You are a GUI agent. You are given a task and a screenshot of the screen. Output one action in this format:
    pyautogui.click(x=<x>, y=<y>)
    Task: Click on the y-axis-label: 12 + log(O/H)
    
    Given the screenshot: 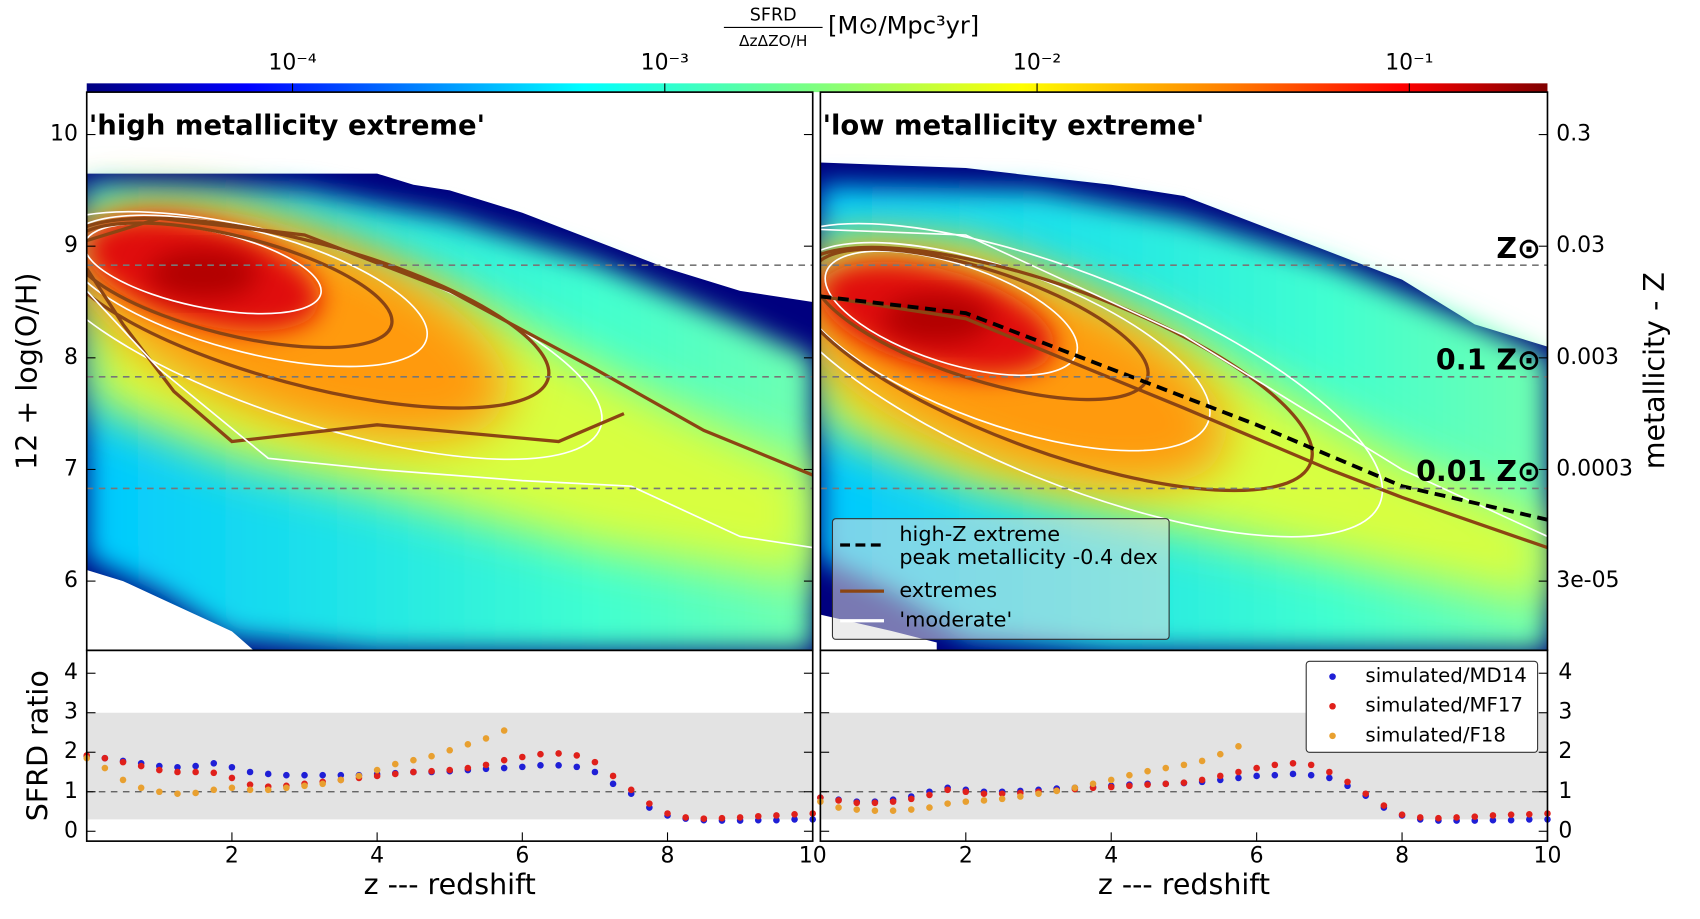 What is the action you would take?
    pyautogui.click(x=27, y=371)
    